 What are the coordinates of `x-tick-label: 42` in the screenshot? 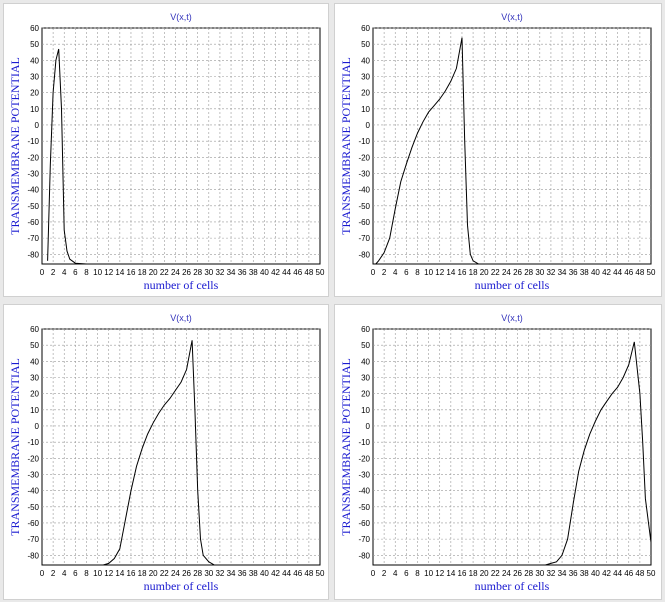 It's located at (606, 272).